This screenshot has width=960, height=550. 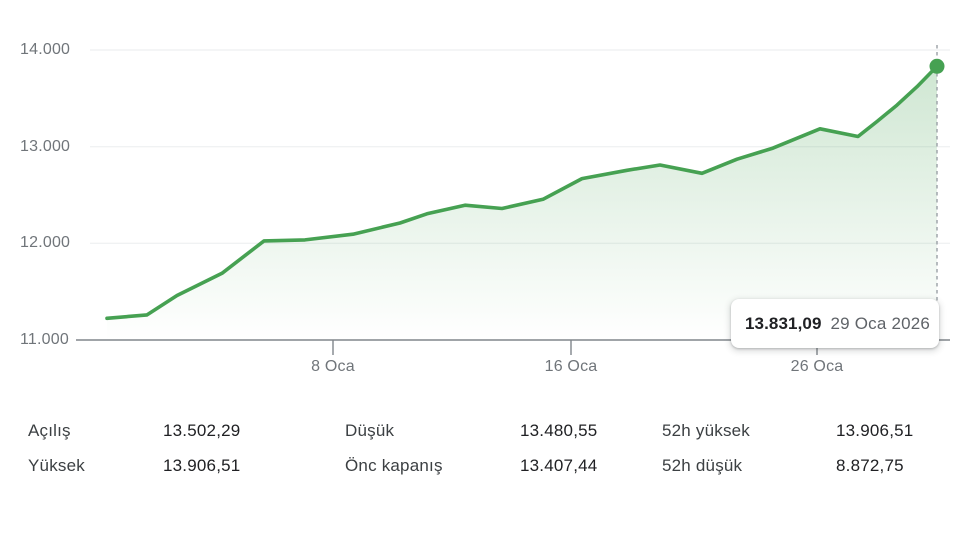 What do you see at coordinates (702, 465) in the screenshot?
I see `stat-label-52wk-low: 52h düşük` at bounding box center [702, 465].